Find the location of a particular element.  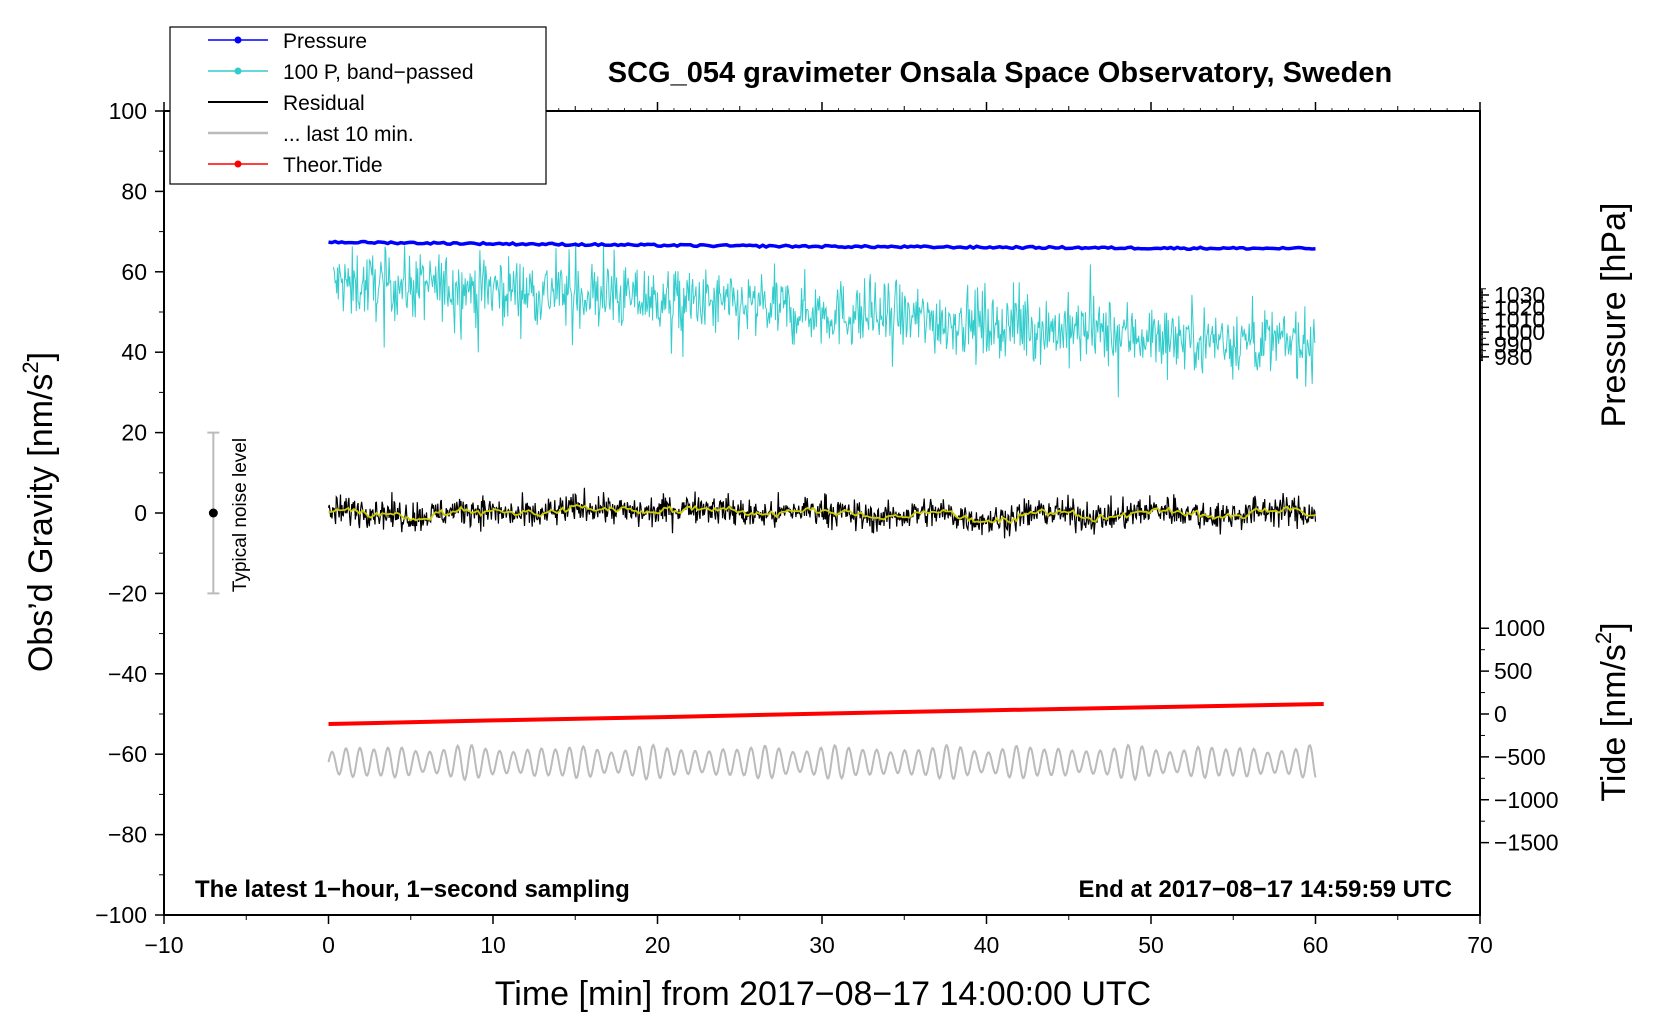

y-tick-label: −40 is located at coordinates (127, 674).